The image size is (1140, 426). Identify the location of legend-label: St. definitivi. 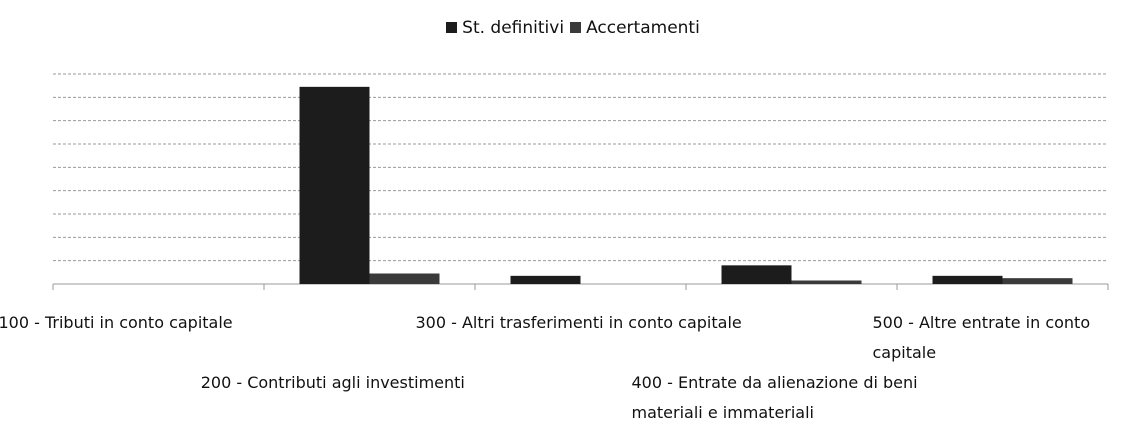
(513, 28).